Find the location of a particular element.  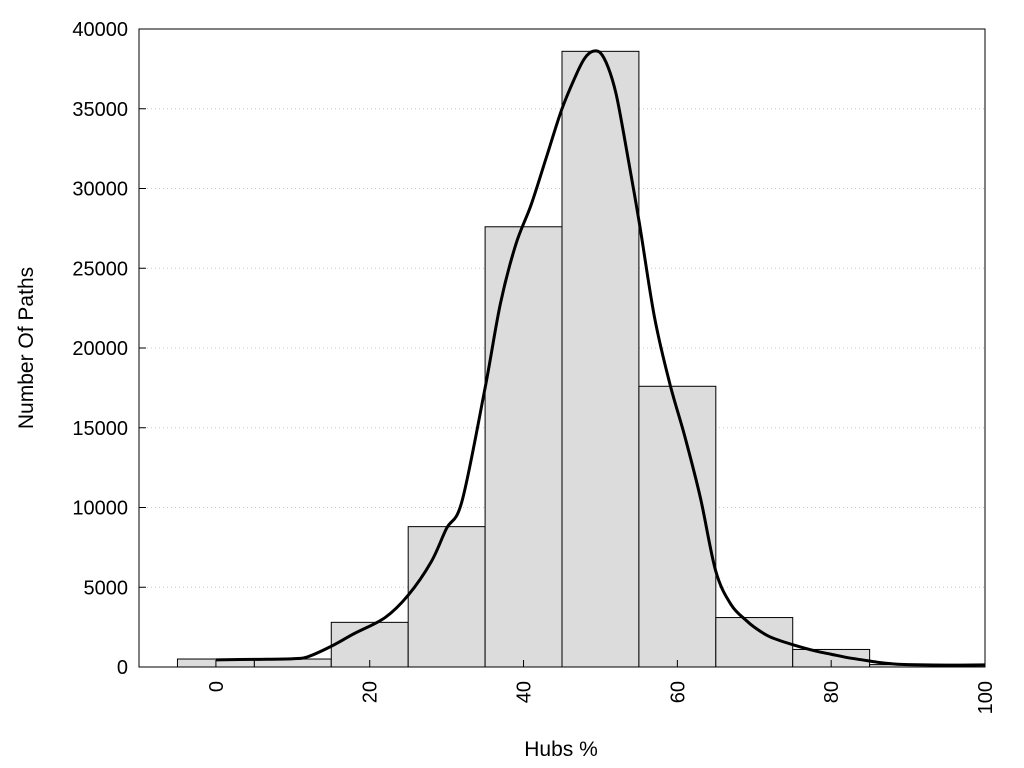

x-tick-label: 100 is located at coordinates (986, 697).